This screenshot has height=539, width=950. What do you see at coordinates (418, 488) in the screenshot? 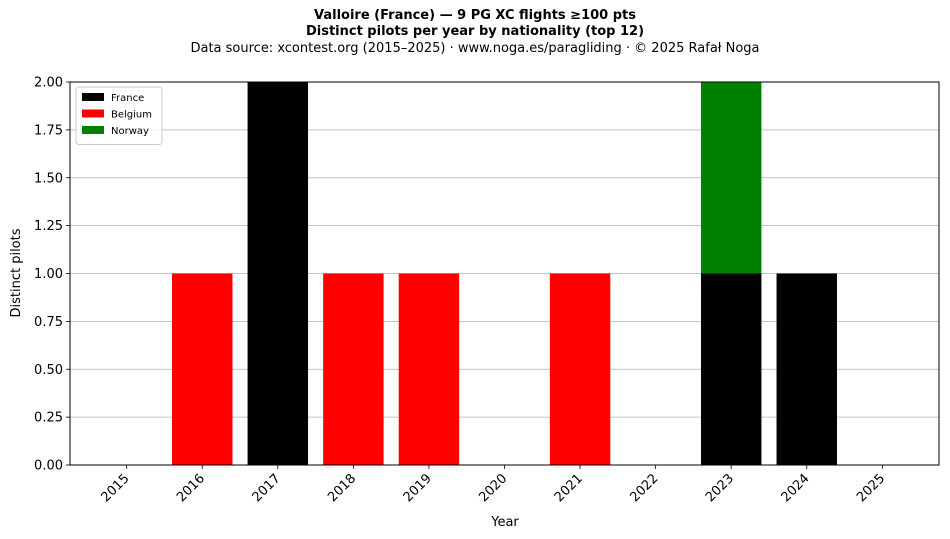
I see `x-tick-label: 2019` at bounding box center [418, 488].